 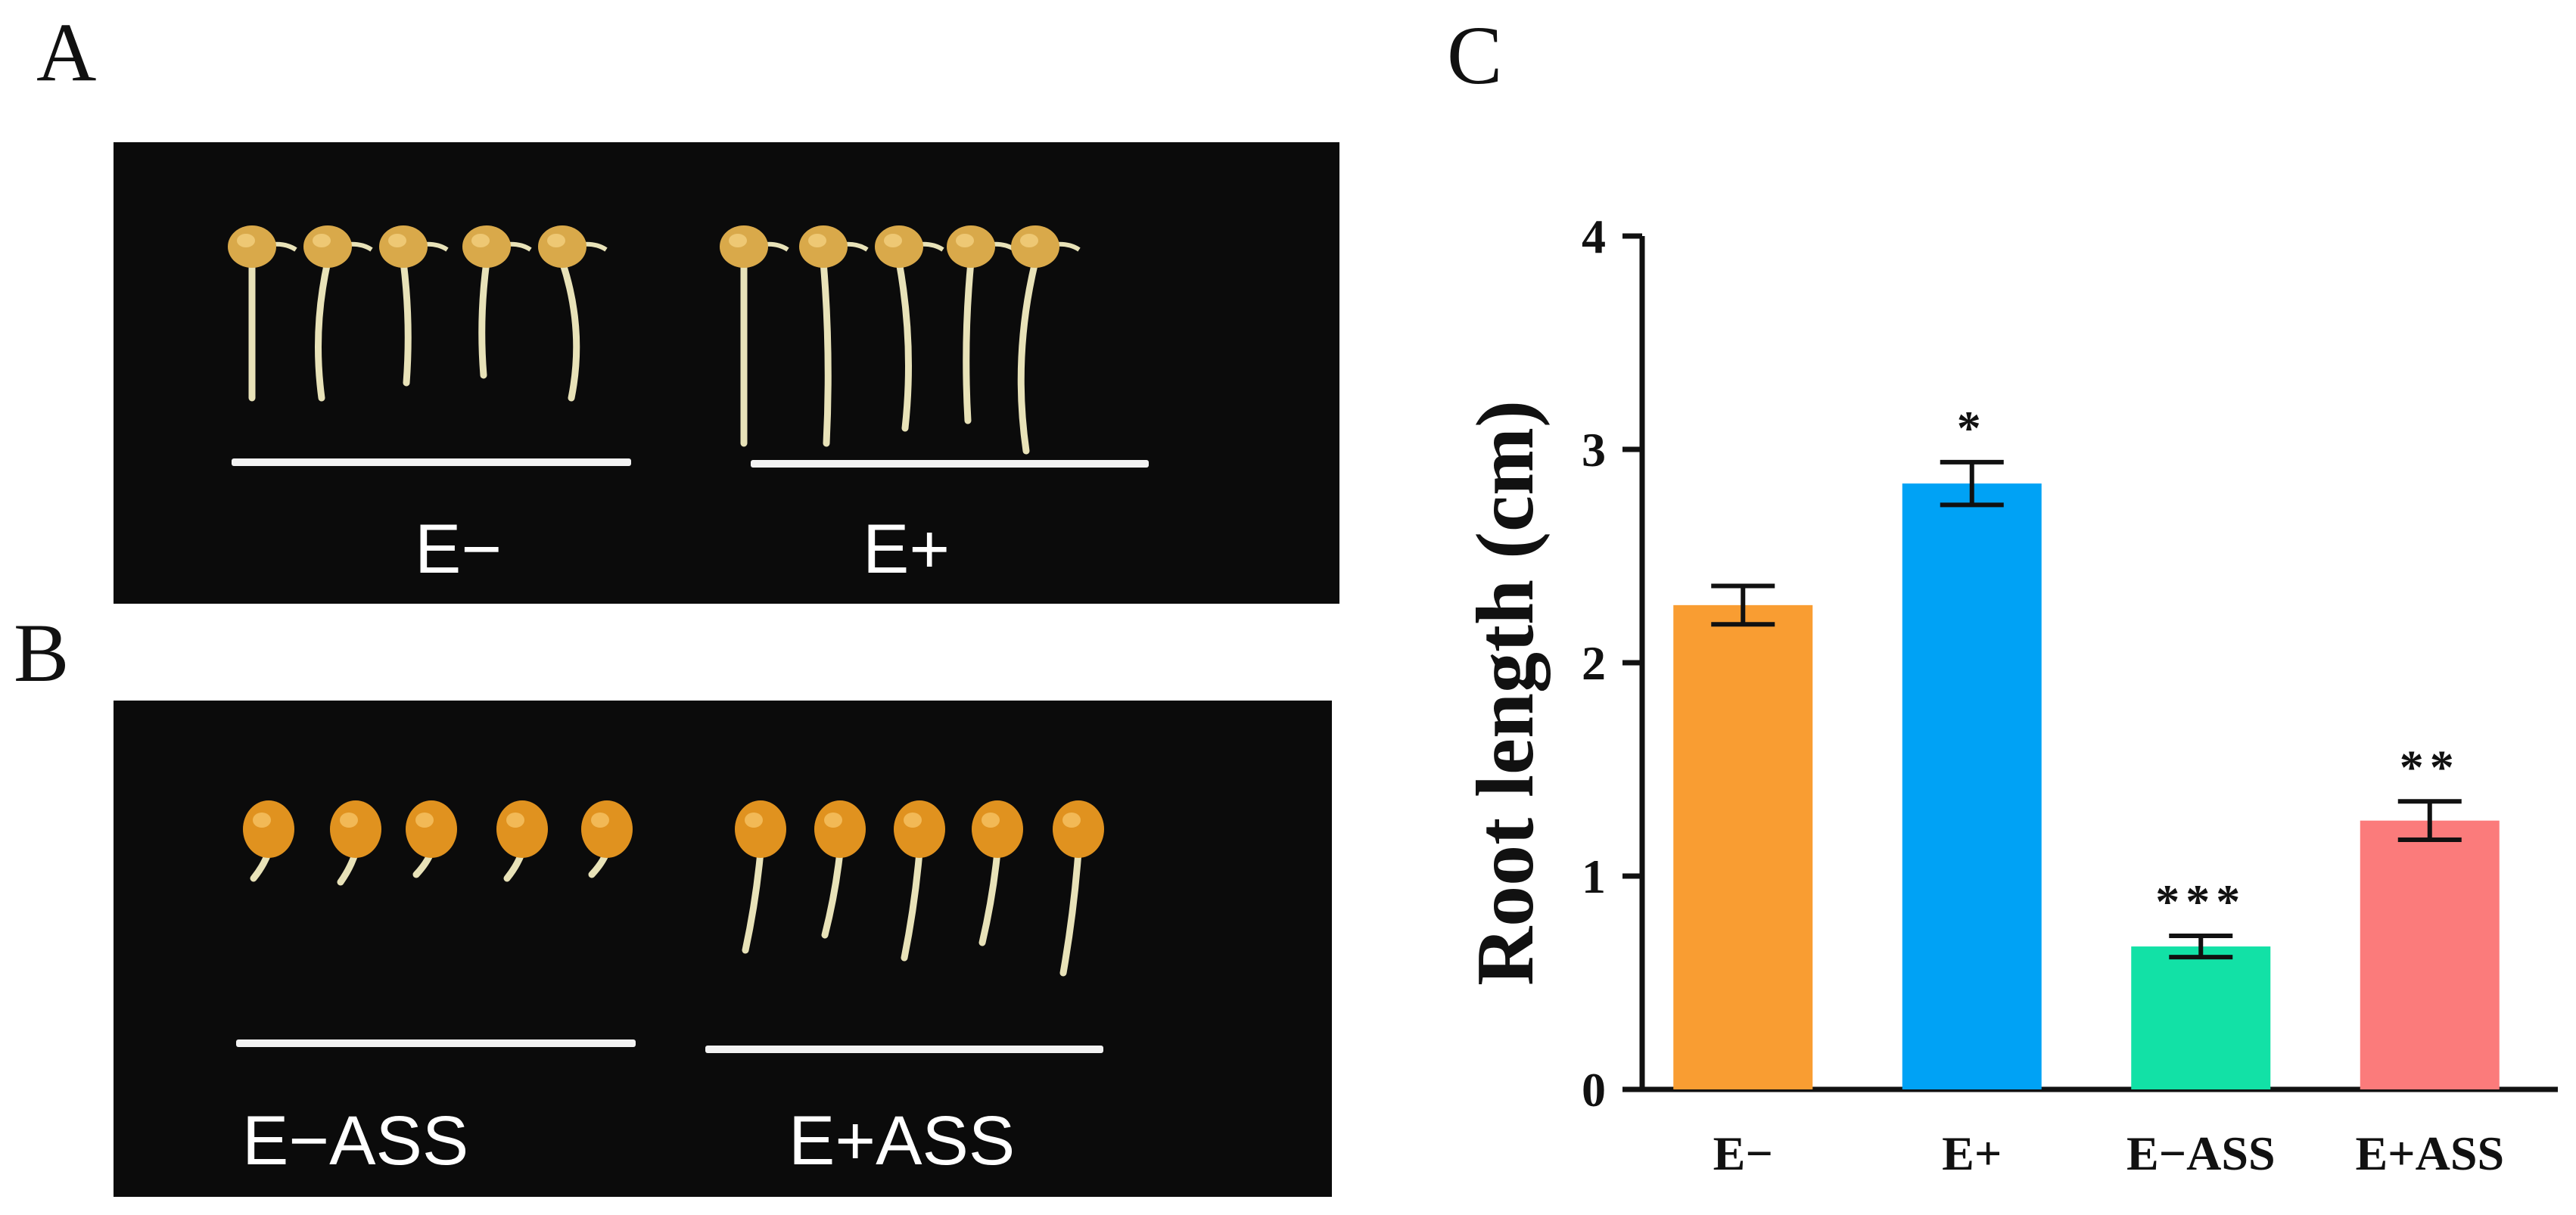 I want to click on group-label-e-plus-ass: E+ASS, so click(x=903, y=1140).